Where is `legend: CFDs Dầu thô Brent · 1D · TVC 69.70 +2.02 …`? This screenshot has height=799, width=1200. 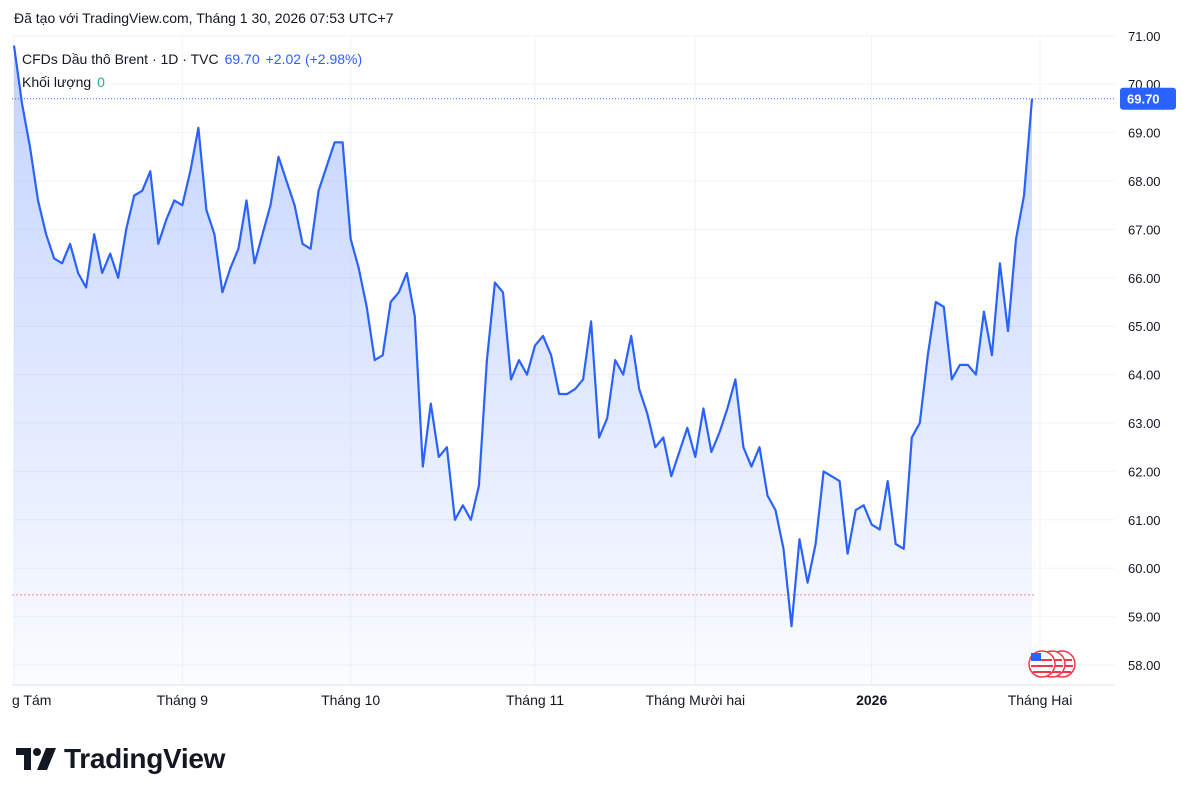
legend: CFDs Dầu thô Brent · 1D · TVC 69.70 +2.02 … is located at coordinates (192, 71).